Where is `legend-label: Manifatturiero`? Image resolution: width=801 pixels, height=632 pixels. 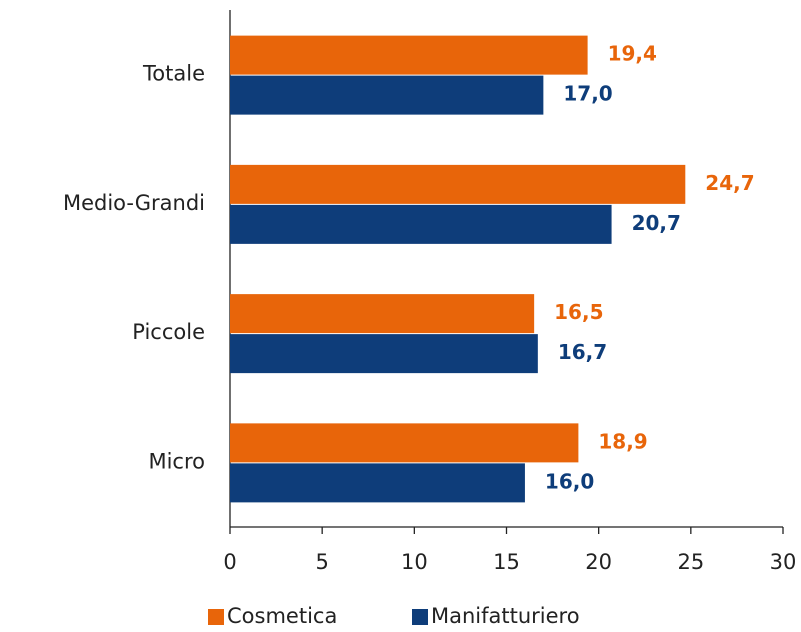
legend-label: Manifatturiero is located at coordinates (505, 616).